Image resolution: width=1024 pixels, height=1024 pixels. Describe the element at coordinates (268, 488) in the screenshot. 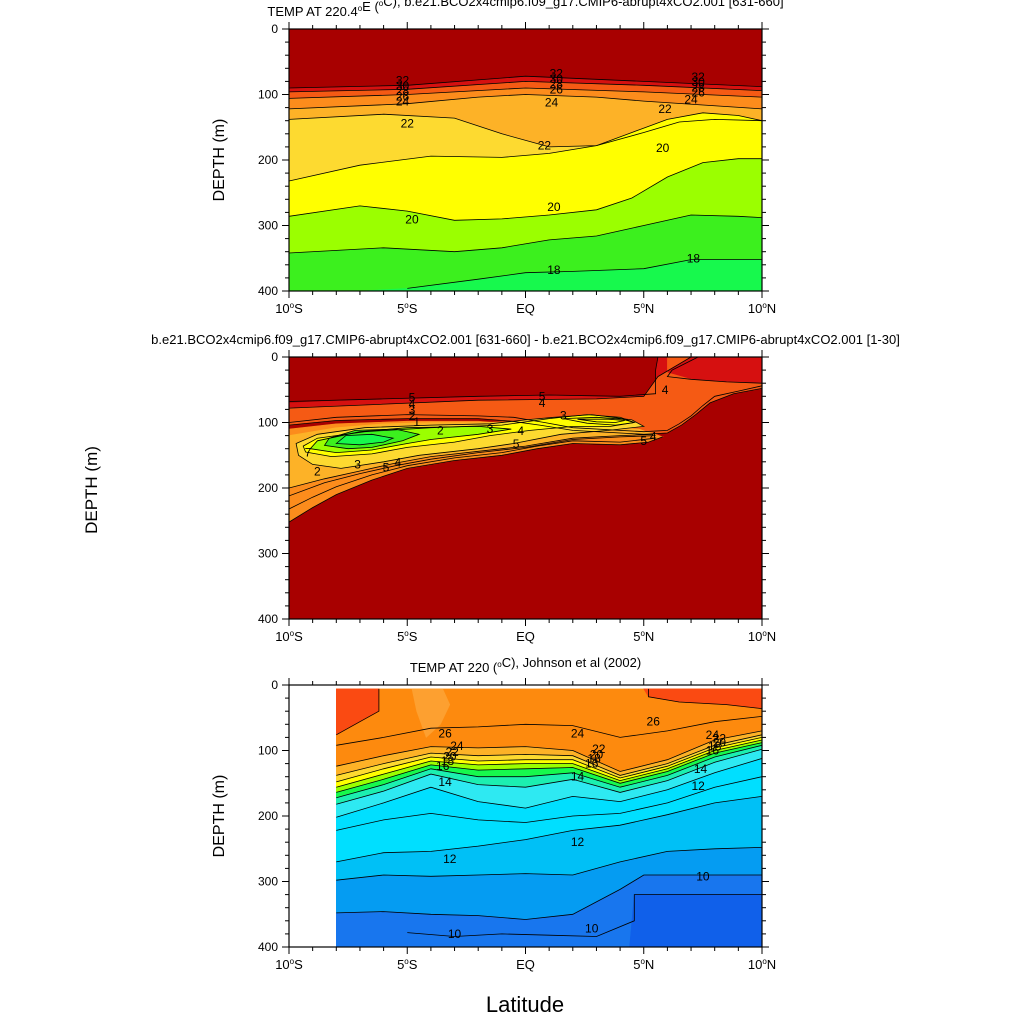

I see `panel-2-y-tick-label: 200` at that location.